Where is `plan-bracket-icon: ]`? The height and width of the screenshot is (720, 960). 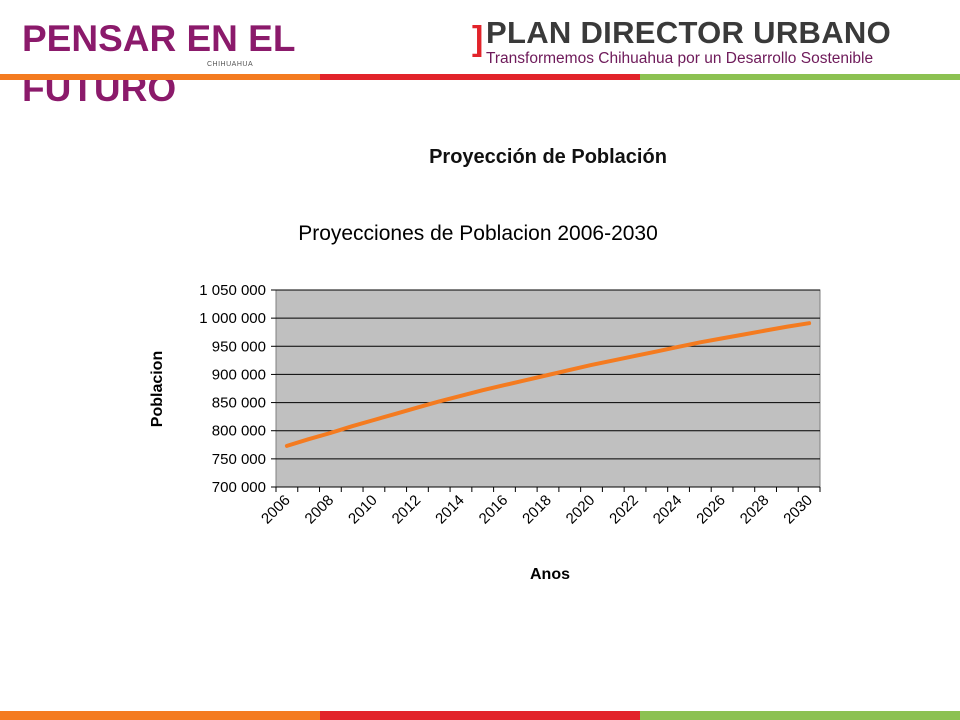
plan-bracket-icon: ] is located at coordinates (478, 39).